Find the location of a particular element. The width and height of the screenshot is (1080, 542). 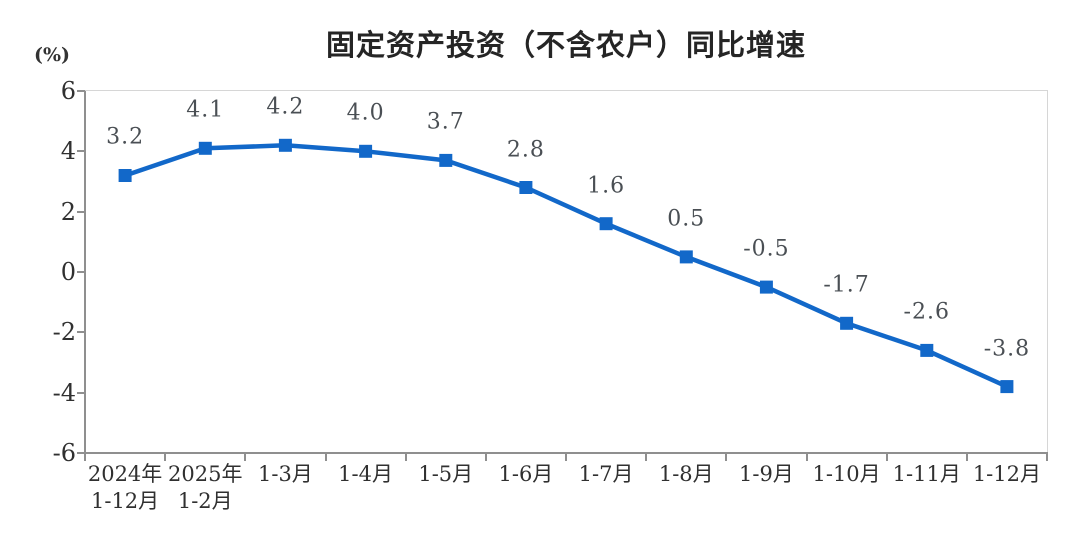

y-axis-line is located at coordinates (85, 272).